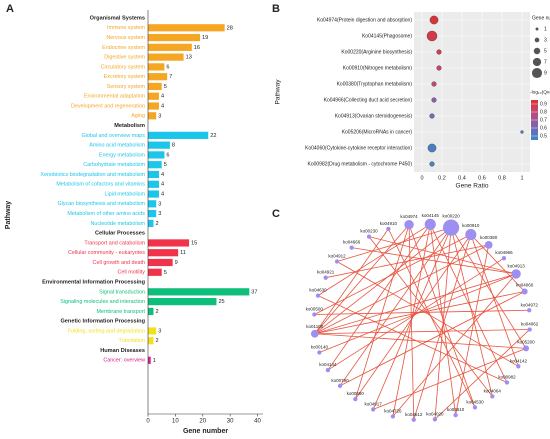 The image size is (550, 439). What do you see at coordinates (165, 165) in the screenshot?
I see `value-label: 5` at bounding box center [165, 165].